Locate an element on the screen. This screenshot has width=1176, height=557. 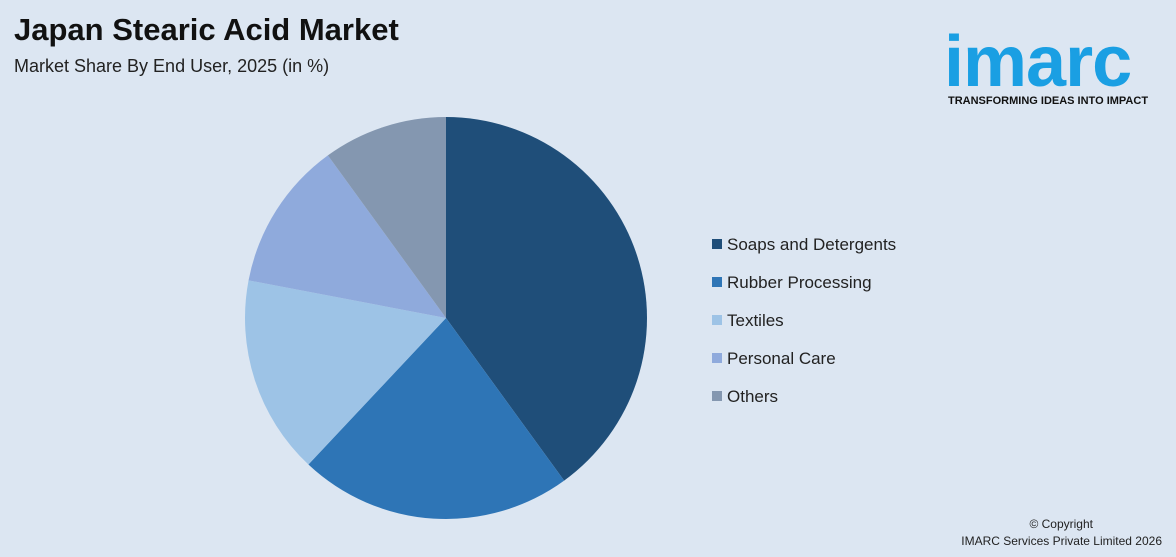
logo-tagline: TRANSFORMING IDEAS INTO IMPACT is located at coordinates (1048, 101).